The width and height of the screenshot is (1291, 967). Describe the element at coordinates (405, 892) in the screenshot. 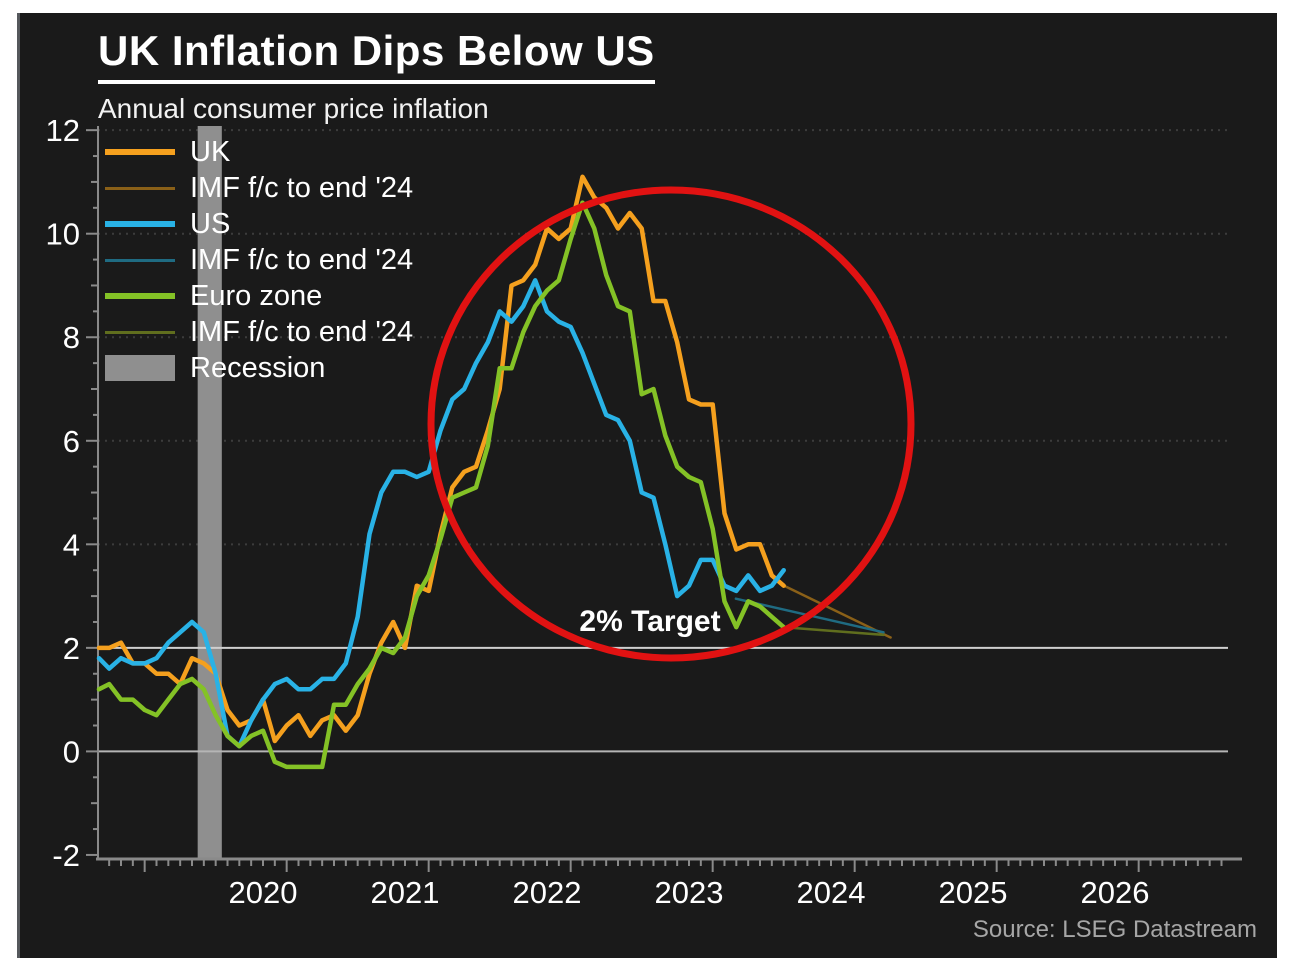

I see `x-tick-label-2021: 2021` at that location.